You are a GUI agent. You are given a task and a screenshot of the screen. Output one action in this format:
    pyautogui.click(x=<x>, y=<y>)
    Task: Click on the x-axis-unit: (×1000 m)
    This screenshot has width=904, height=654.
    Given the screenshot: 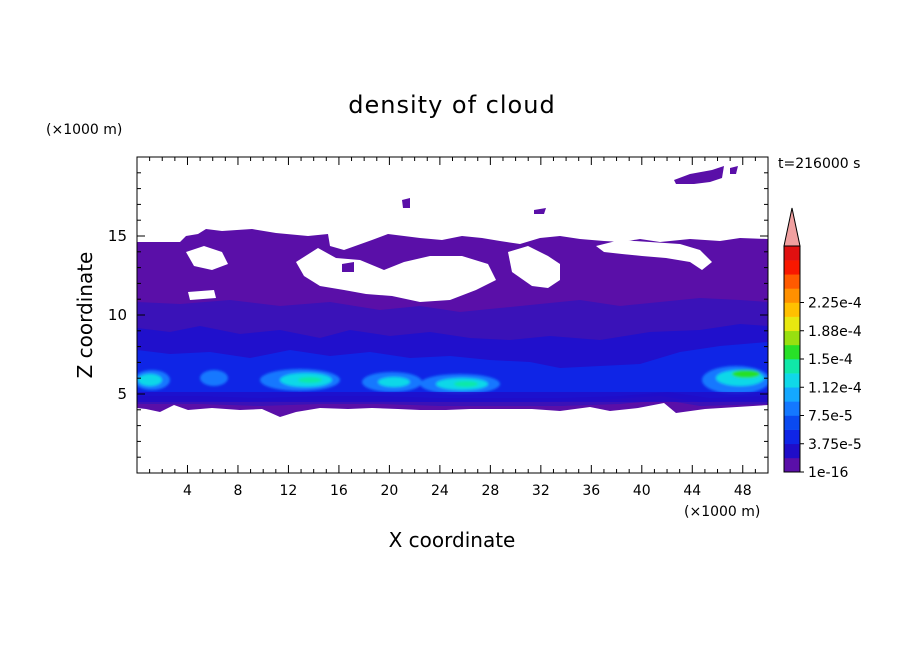 What is the action you would take?
    pyautogui.click(x=722, y=512)
    